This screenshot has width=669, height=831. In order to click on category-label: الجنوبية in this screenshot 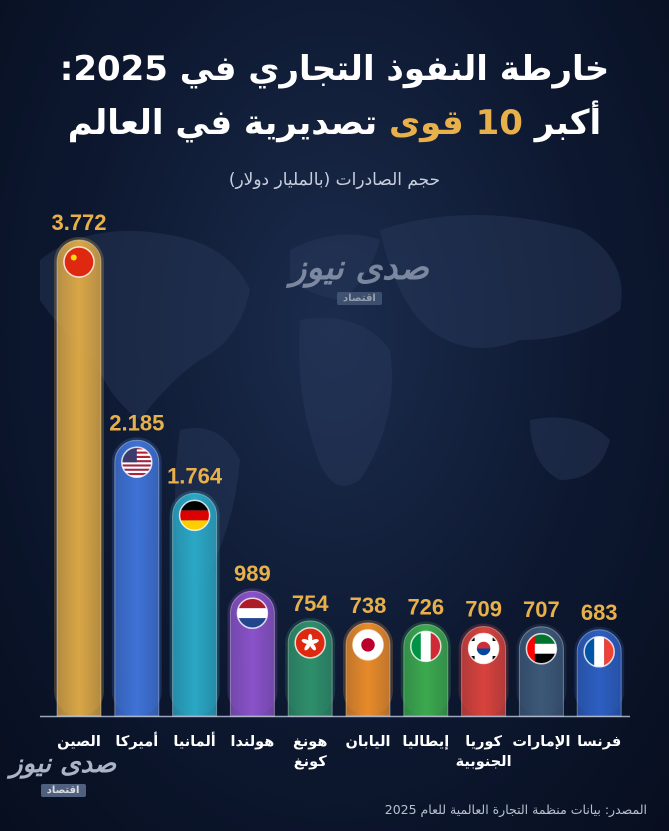, I will do `click(484, 762)`.